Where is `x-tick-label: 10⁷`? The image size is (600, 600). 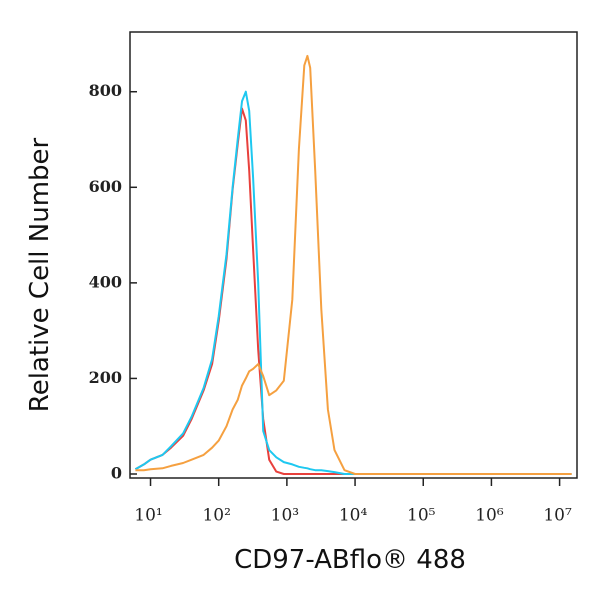 x-tick-label: 10⁷ is located at coordinates (557, 516).